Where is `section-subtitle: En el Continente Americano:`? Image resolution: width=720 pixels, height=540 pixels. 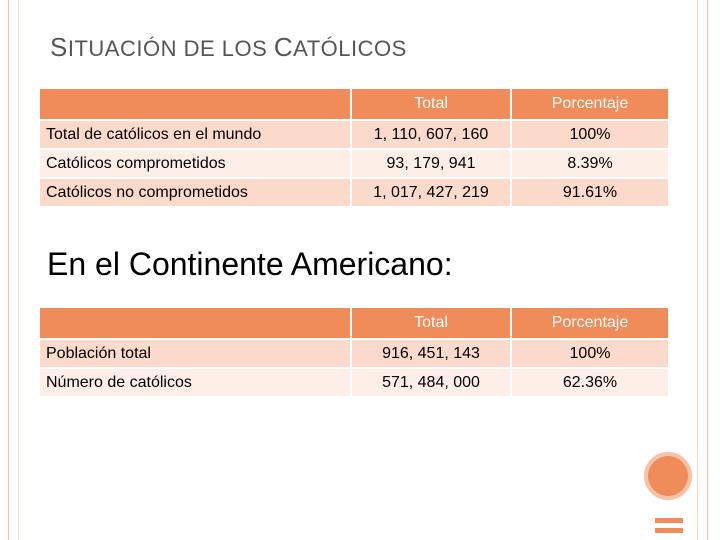
section-subtitle: En el Continente Americano: is located at coordinates (250, 264).